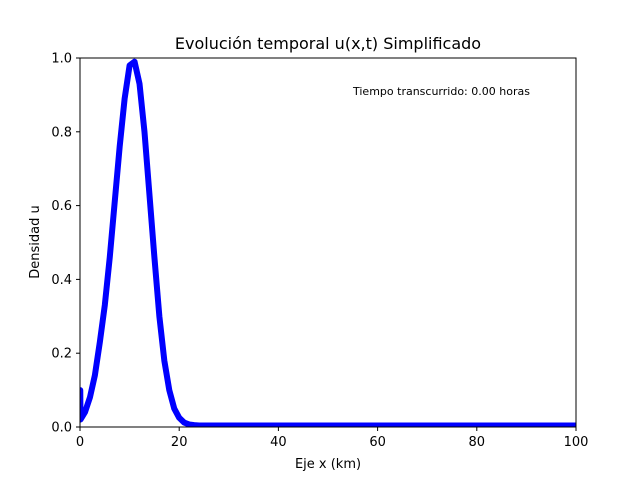  Describe the element at coordinates (477, 442) in the screenshot. I see `x-tick-label: 80` at that location.